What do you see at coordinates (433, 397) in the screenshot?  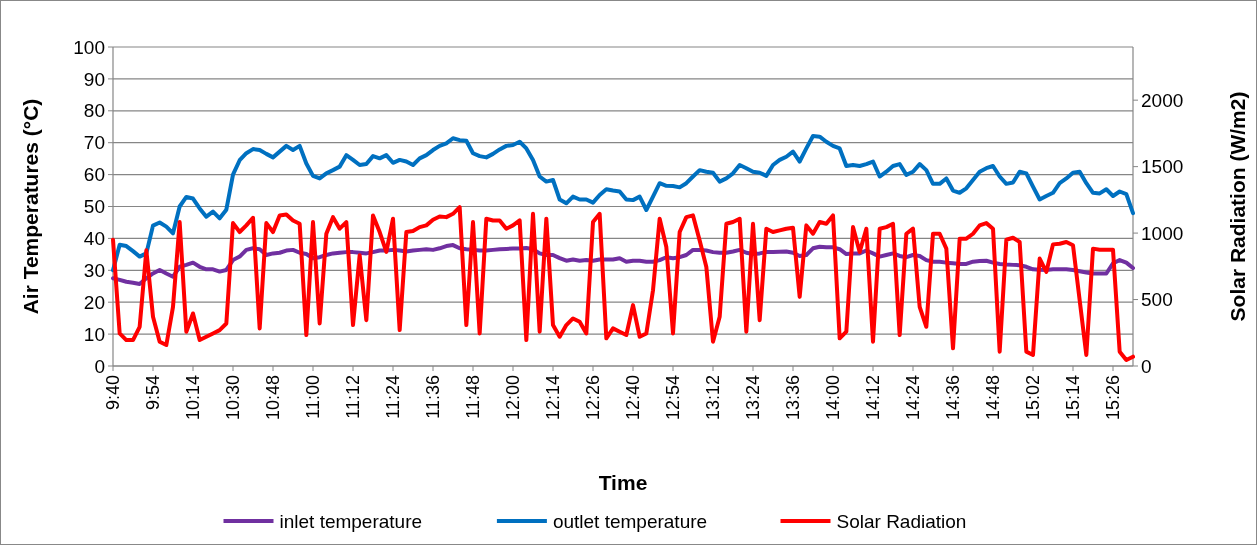 I see `x-tick-label: 11:36` at bounding box center [433, 397].